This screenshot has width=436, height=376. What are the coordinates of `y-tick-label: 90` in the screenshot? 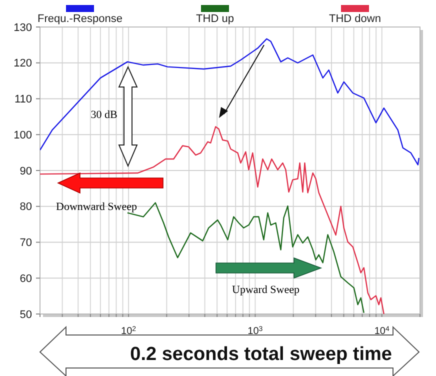 It's located at (26, 171).